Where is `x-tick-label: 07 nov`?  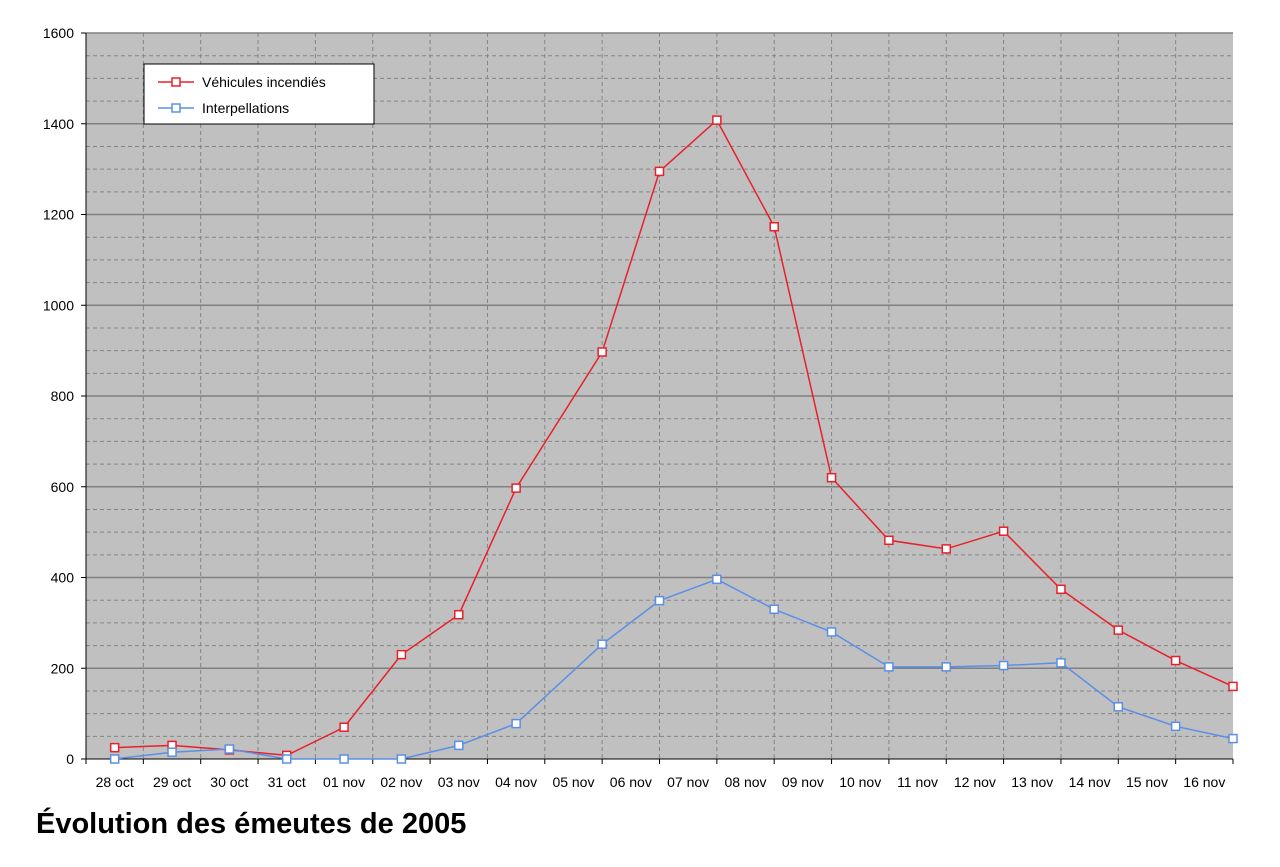
x-tick-label: 07 nov is located at coordinates (688, 782).